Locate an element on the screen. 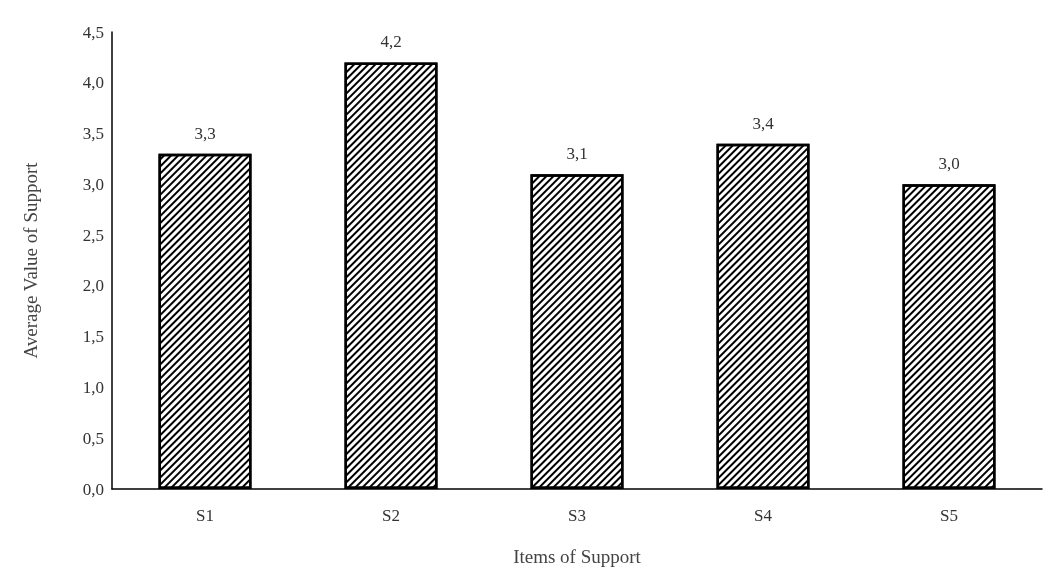  y-tick-label: 1,5 is located at coordinates (93, 337).